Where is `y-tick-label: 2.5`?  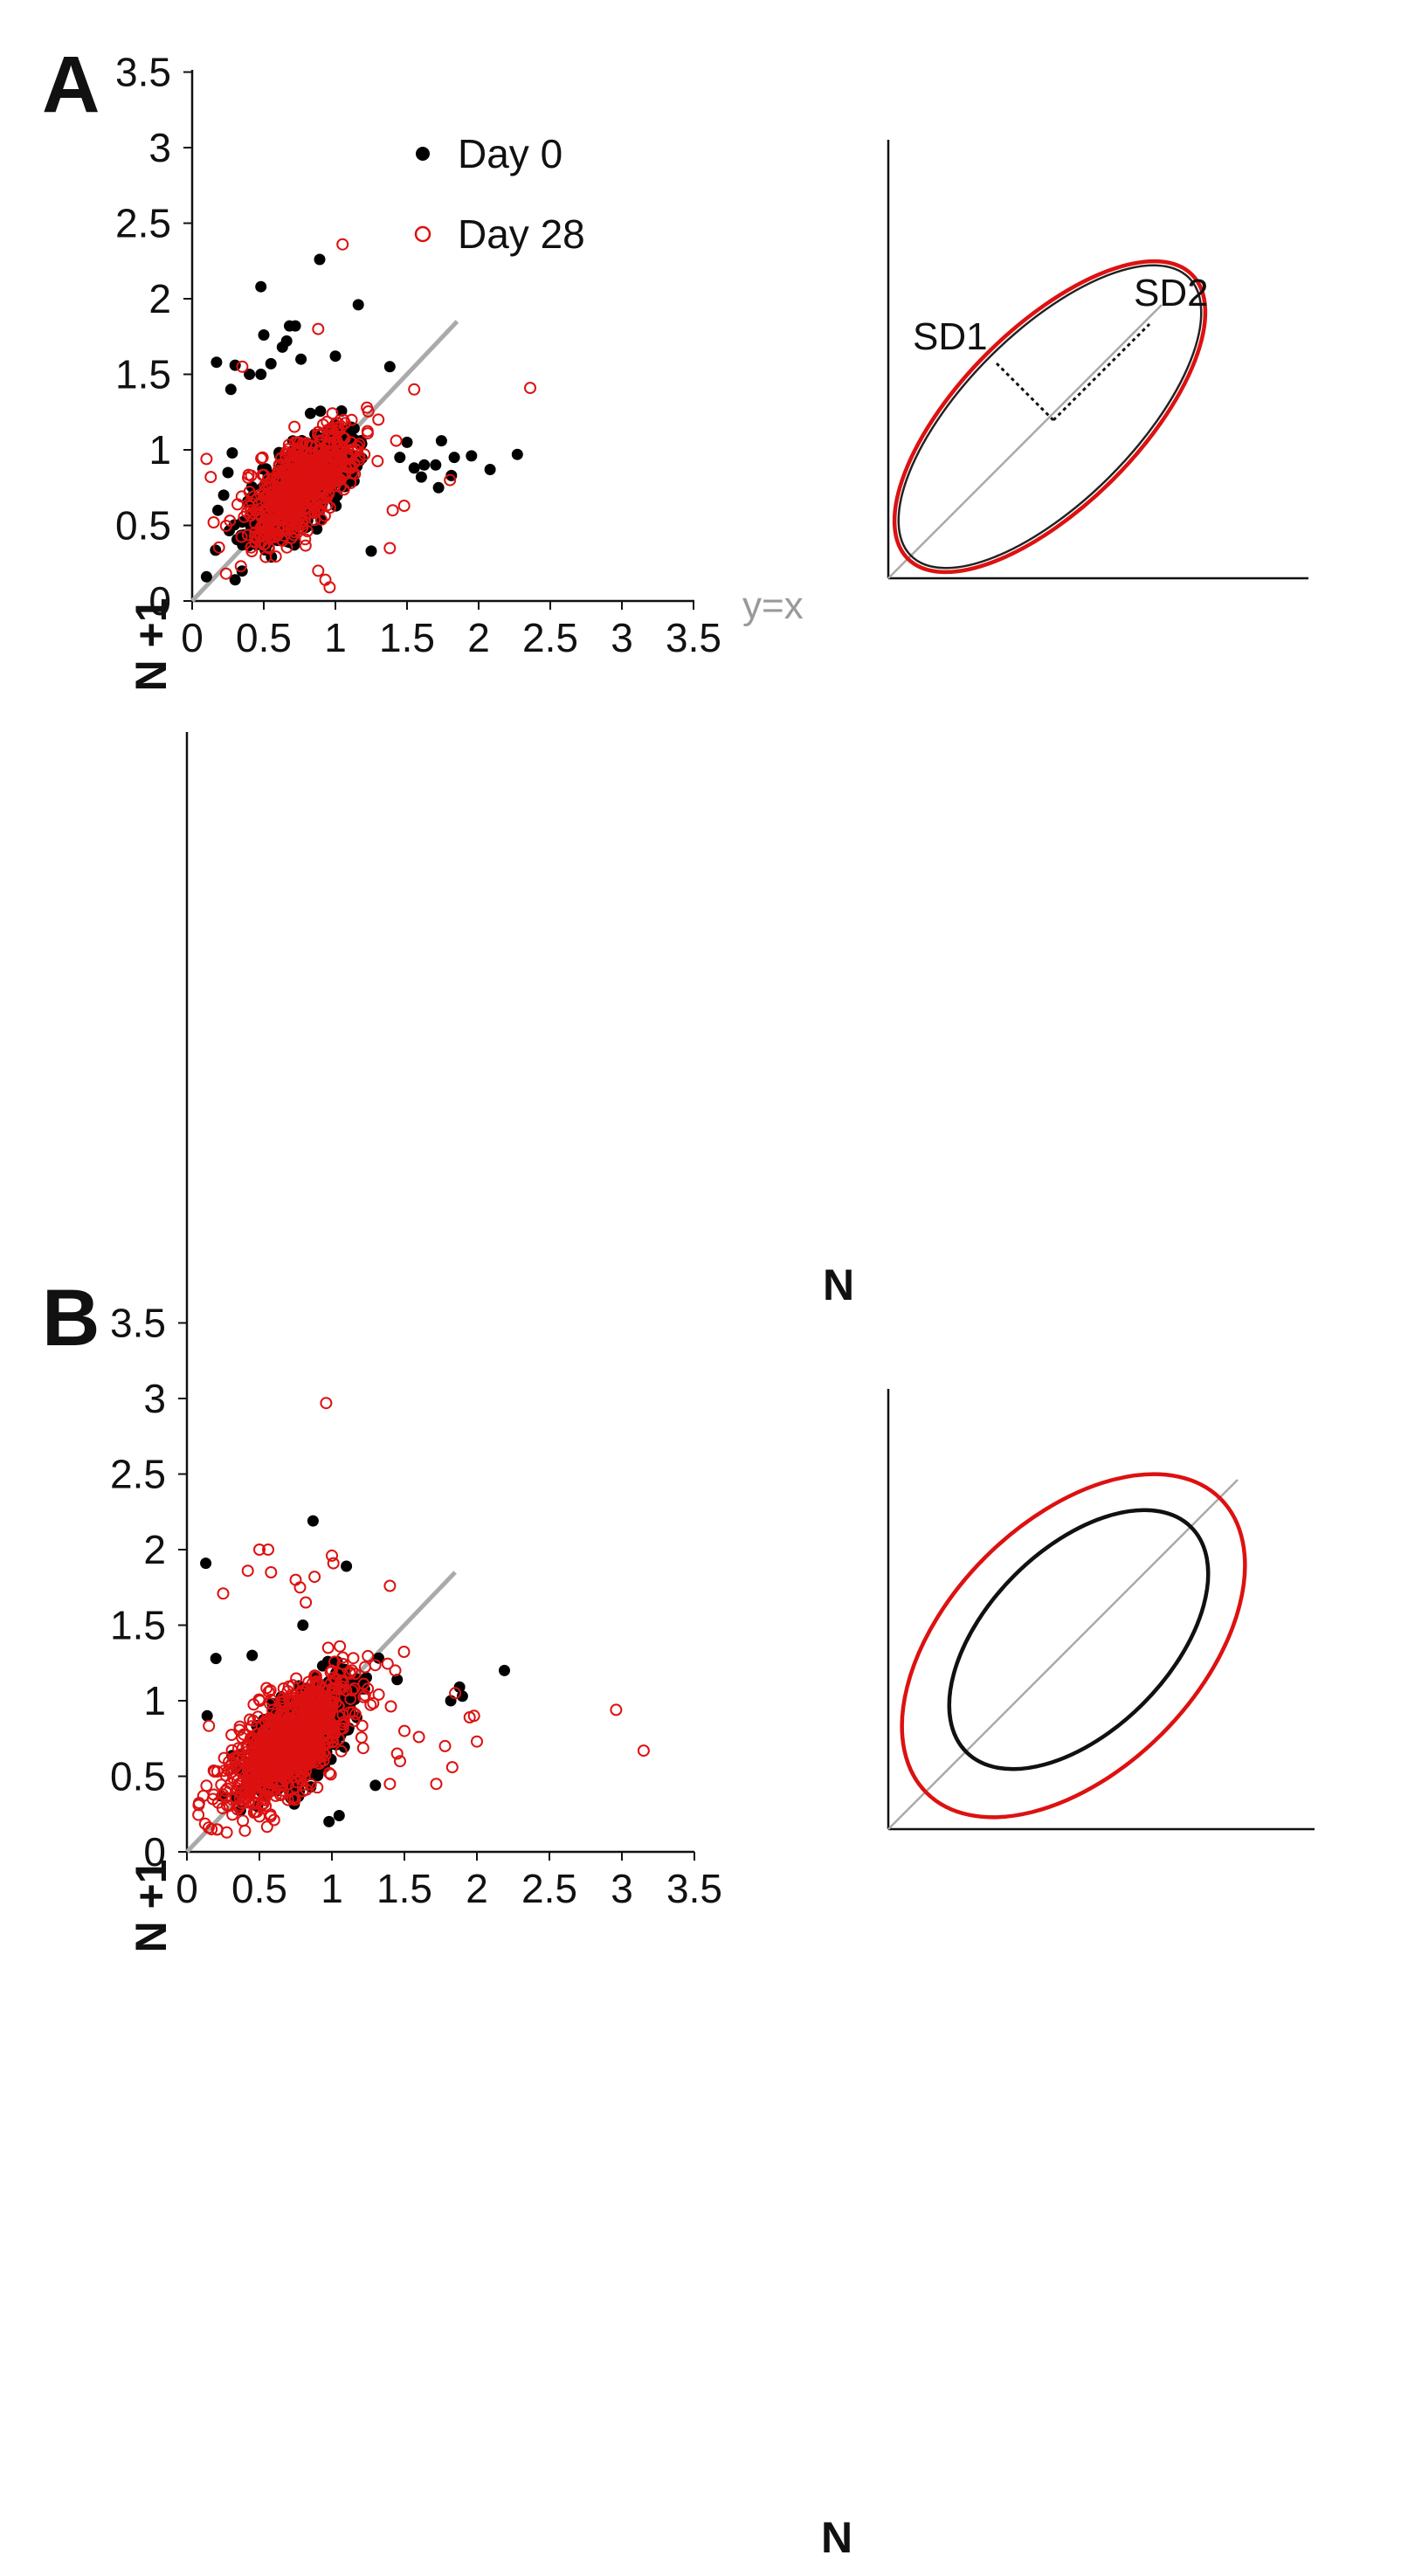
y-tick-label: 2.5 is located at coordinates (138, 1474).